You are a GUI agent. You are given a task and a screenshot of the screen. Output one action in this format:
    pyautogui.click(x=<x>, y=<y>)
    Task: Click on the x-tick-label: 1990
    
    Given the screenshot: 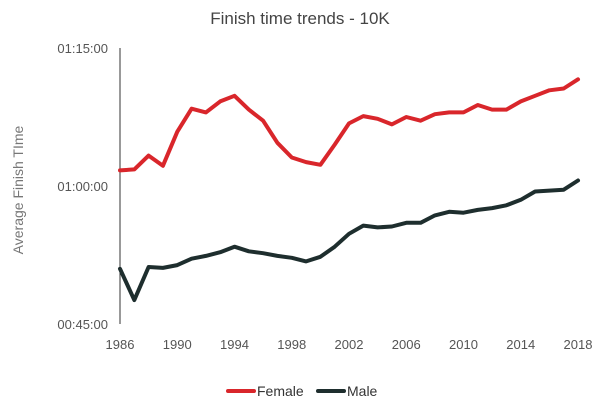 What is the action you would take?
    pyautogui.click(x=177, y=344)
    